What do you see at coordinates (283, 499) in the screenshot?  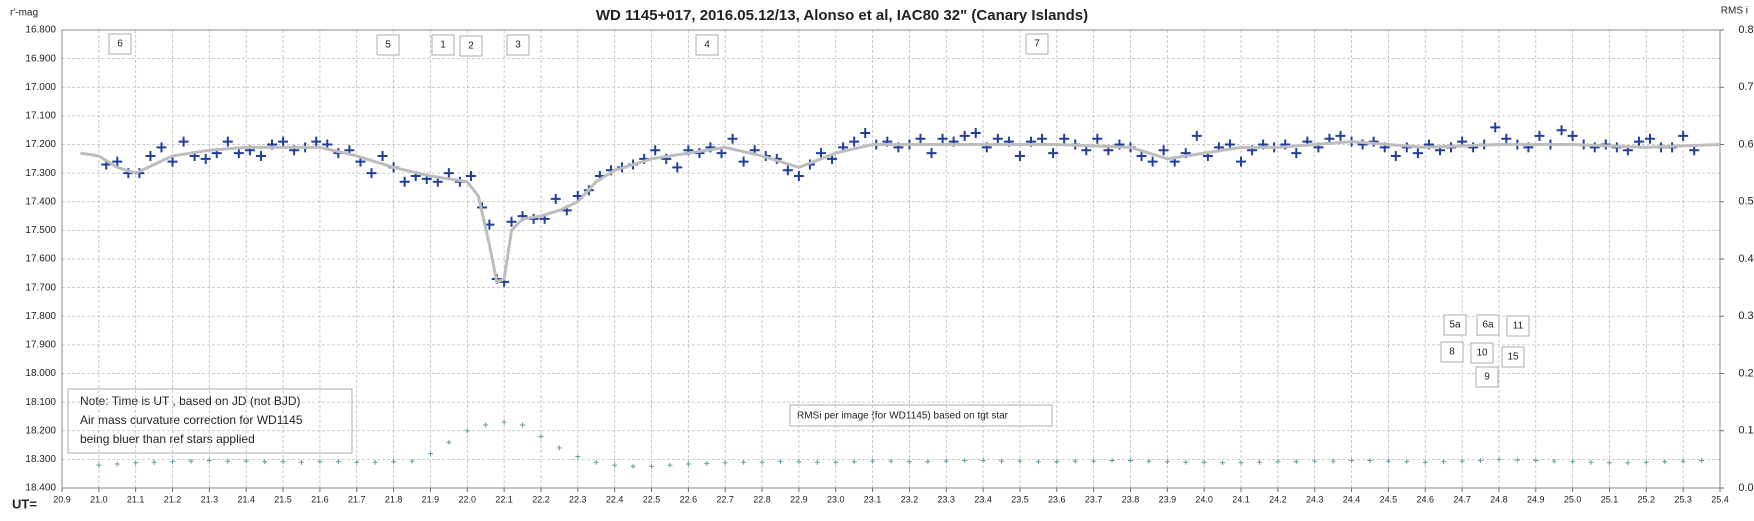 I see `x-tick-label: 21.5` at bounding box center [283, 499].